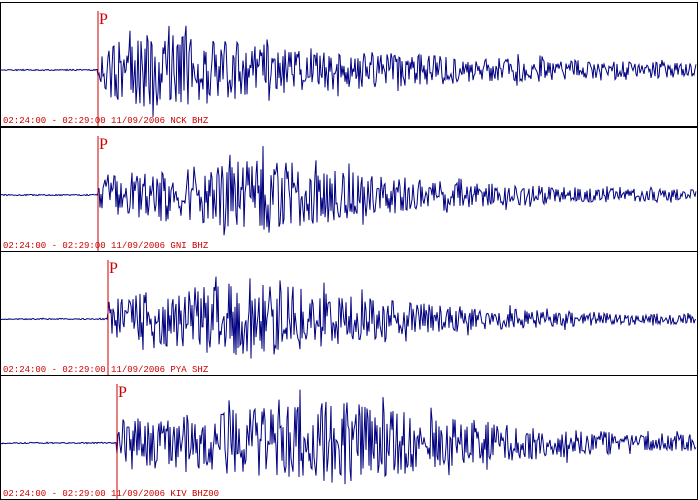 The height and width of the screenshot is (500, 700). I want to click on trace-label: 02:24:00 - 02:29:00 11/09/2006 PYA SHZ, so click(106, 370).